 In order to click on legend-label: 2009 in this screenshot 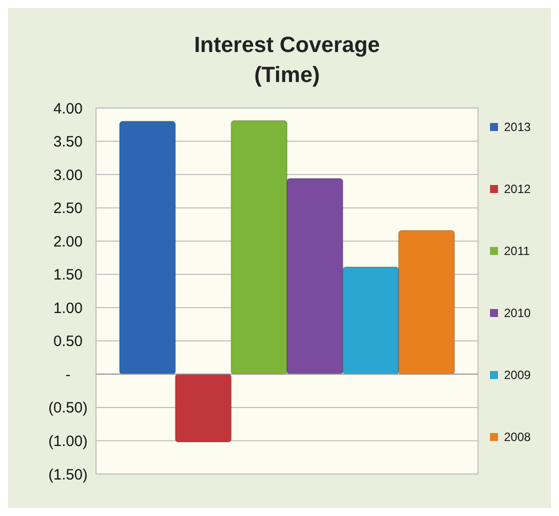, I will do `click(518, 375)`.